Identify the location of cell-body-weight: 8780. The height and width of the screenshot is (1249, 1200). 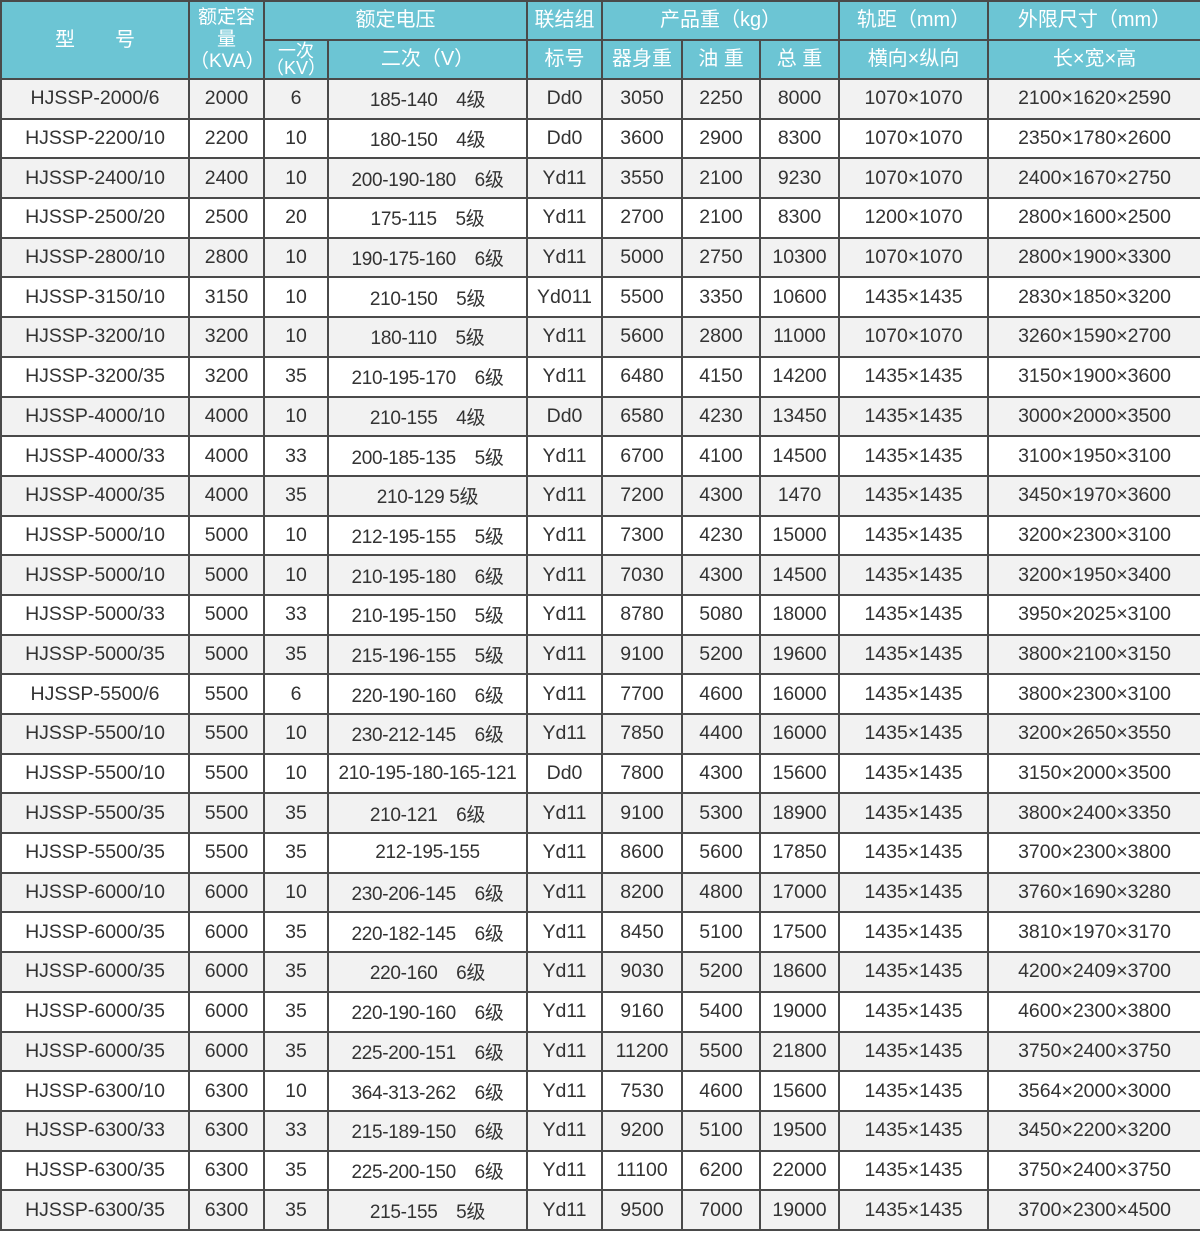
(642, 614).